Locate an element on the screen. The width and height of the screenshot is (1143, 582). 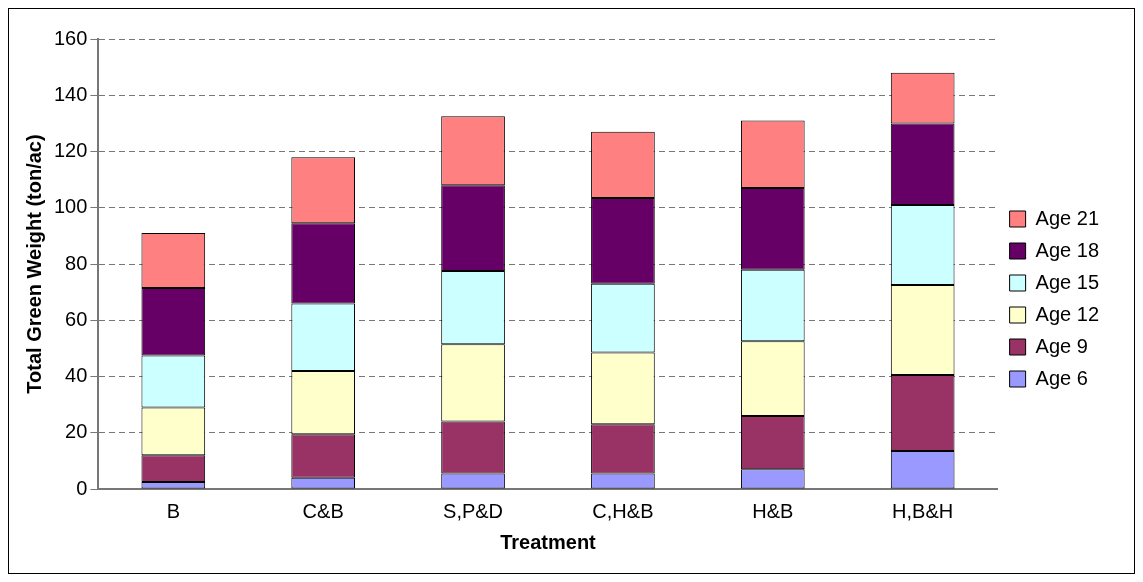
legend-label: Age 12 is located at coordinates (1067, 313).